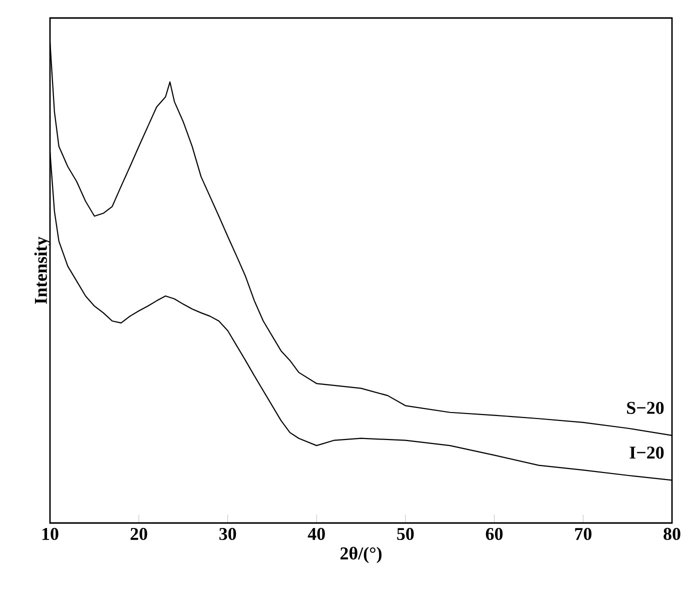 This screenshot has width=700, height=596. Describe the element at coordinates (645, 408) in the screenshot. I see `series-label: S−20` at that location.